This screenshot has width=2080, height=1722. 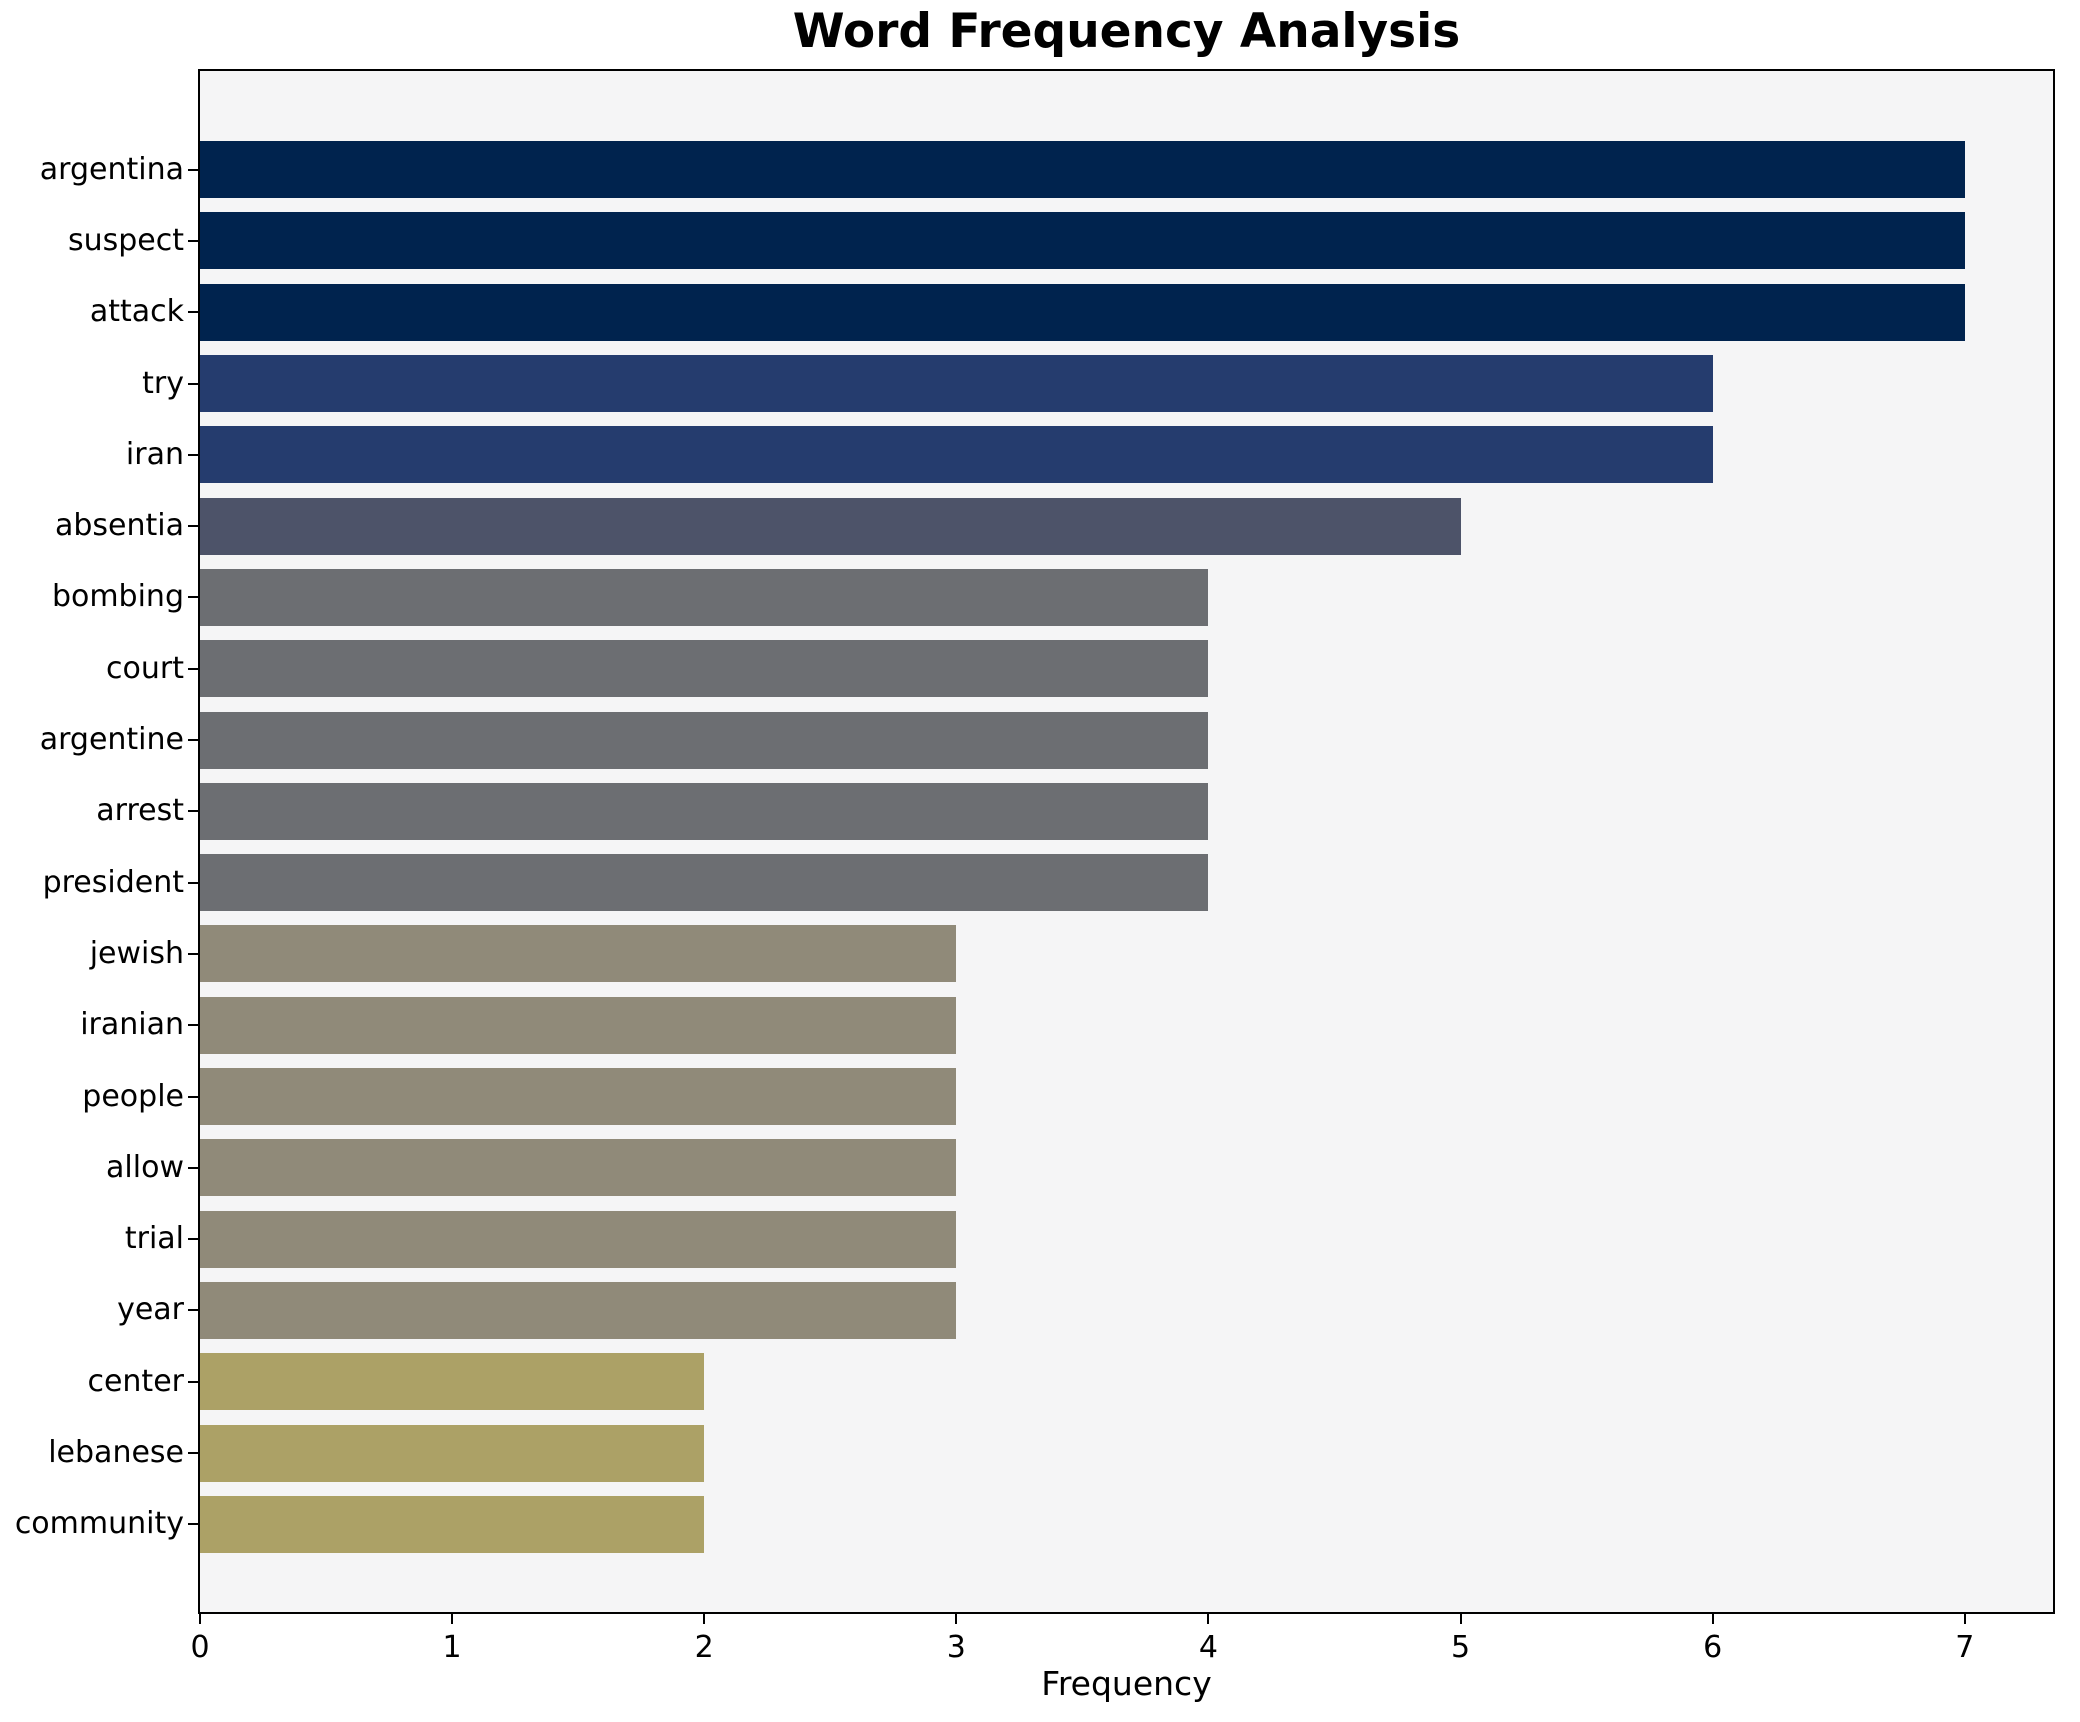 What do you see at coordinates (830, 526) in the screenshot?
I see `bar-absentia` at bounding box center [830, 526].